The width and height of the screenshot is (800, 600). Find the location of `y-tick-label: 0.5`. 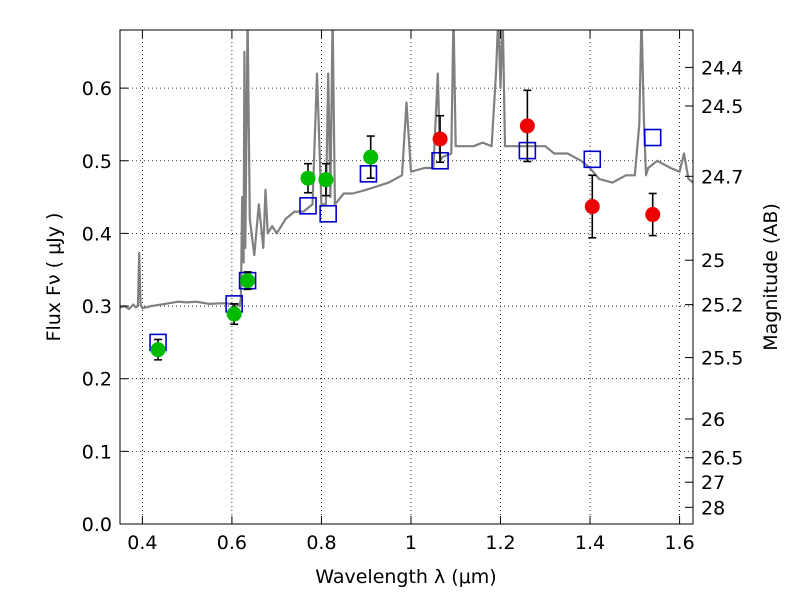

y-tick-label: 0.5 is located at coordinates (97, 162).